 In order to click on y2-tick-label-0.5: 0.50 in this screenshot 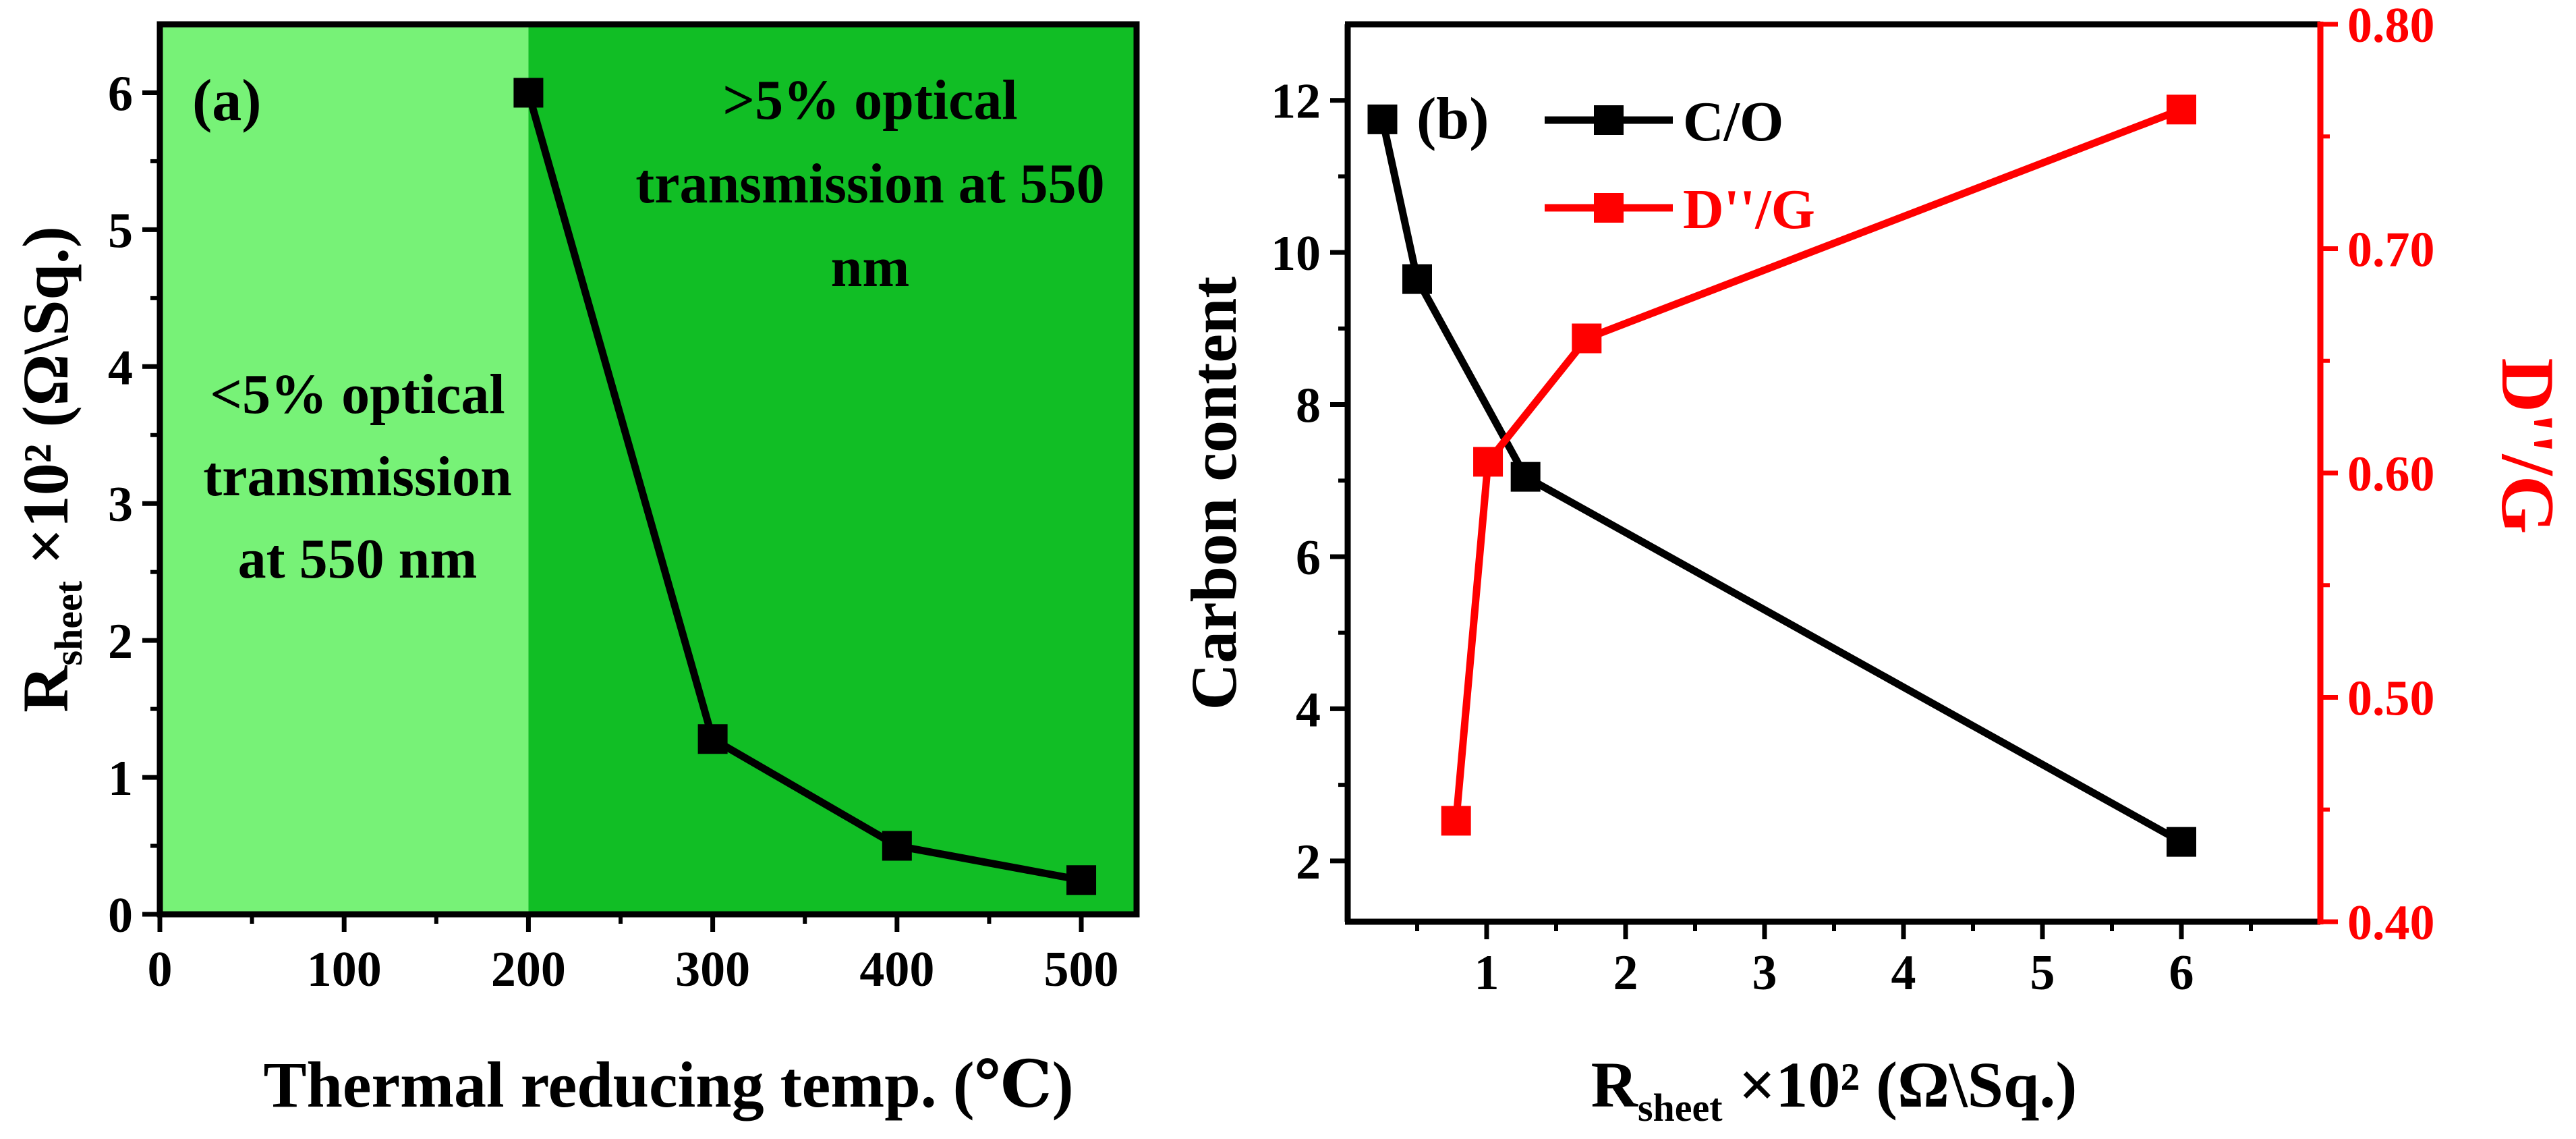, I will do `click(2391, 699)`.